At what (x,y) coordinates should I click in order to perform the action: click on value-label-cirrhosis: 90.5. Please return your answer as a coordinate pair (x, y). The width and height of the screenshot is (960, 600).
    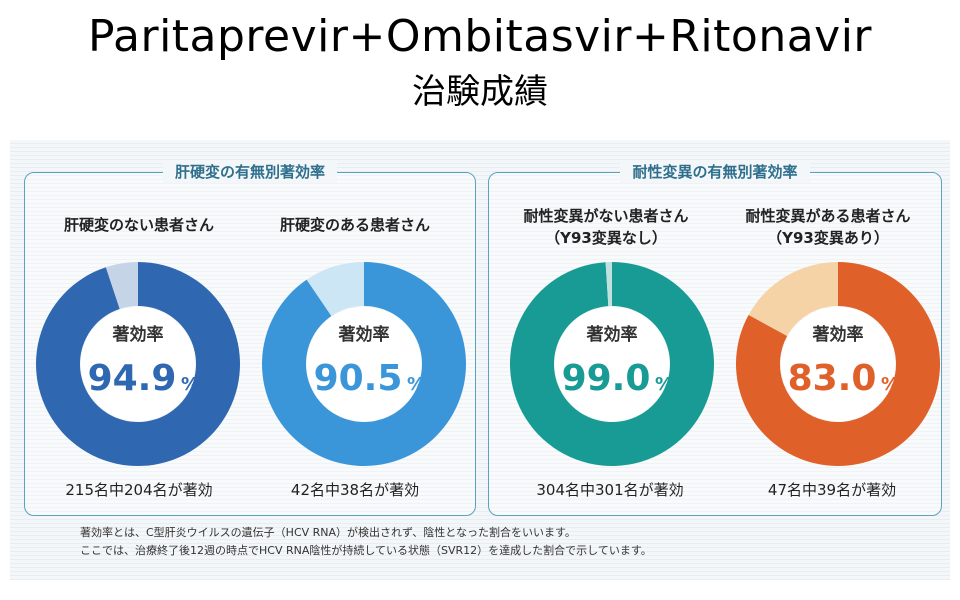
    Looking at the image, I should click on (358, 378).